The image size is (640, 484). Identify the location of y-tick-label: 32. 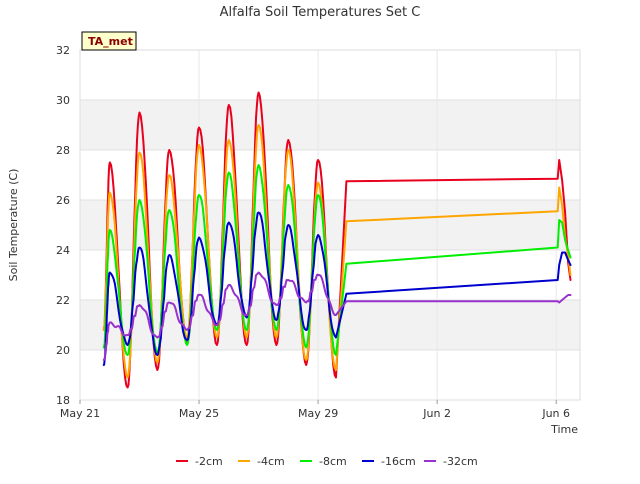
(63, 50).